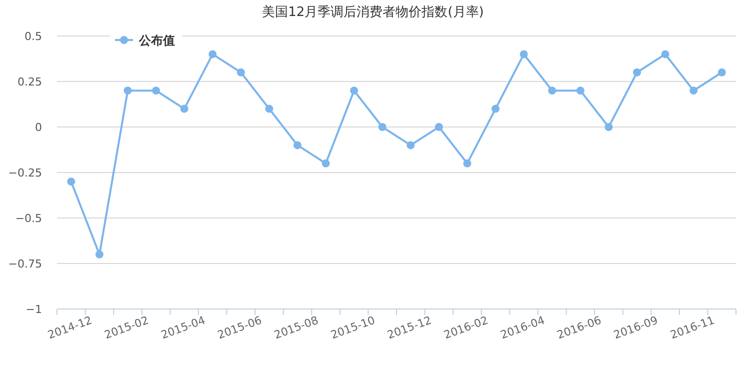 The image size is (746, 365). I want to click on y-tick-label: 0.5, so click(33, 36).